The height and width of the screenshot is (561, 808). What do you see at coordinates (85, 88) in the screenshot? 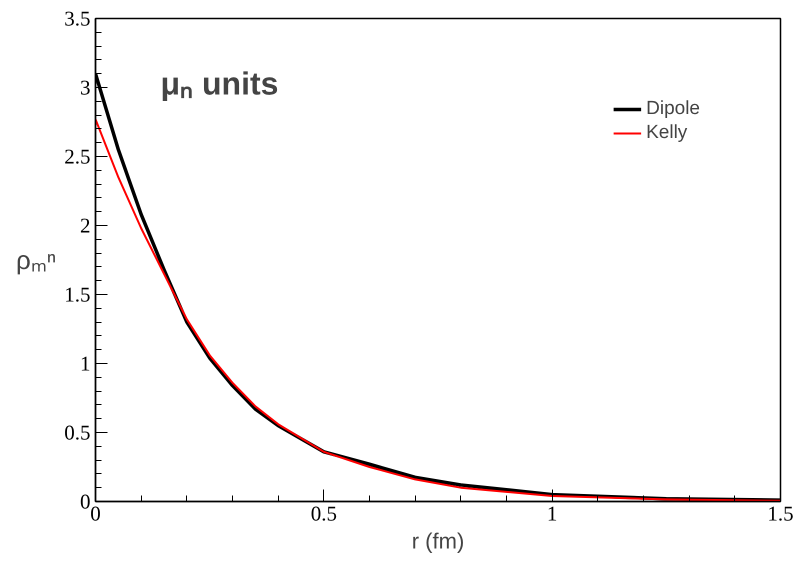
I see `y-tick-label: 3` at bounding box center [85, 88].